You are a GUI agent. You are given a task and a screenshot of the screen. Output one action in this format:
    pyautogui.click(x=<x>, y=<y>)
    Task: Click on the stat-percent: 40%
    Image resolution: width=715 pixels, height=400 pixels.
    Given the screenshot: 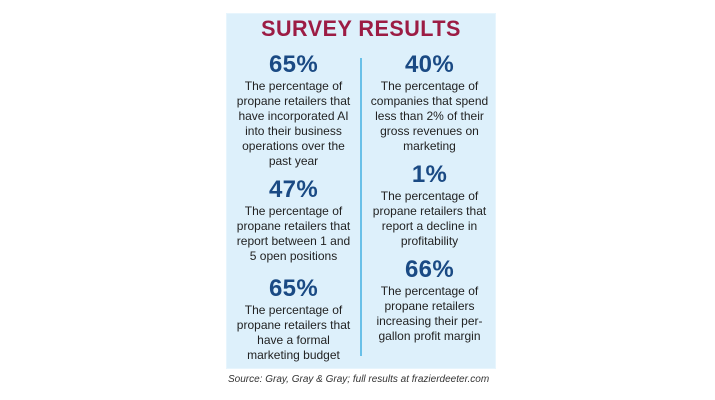 What is the action you would take?
    pyautogui.click(x=429, y=64)
    